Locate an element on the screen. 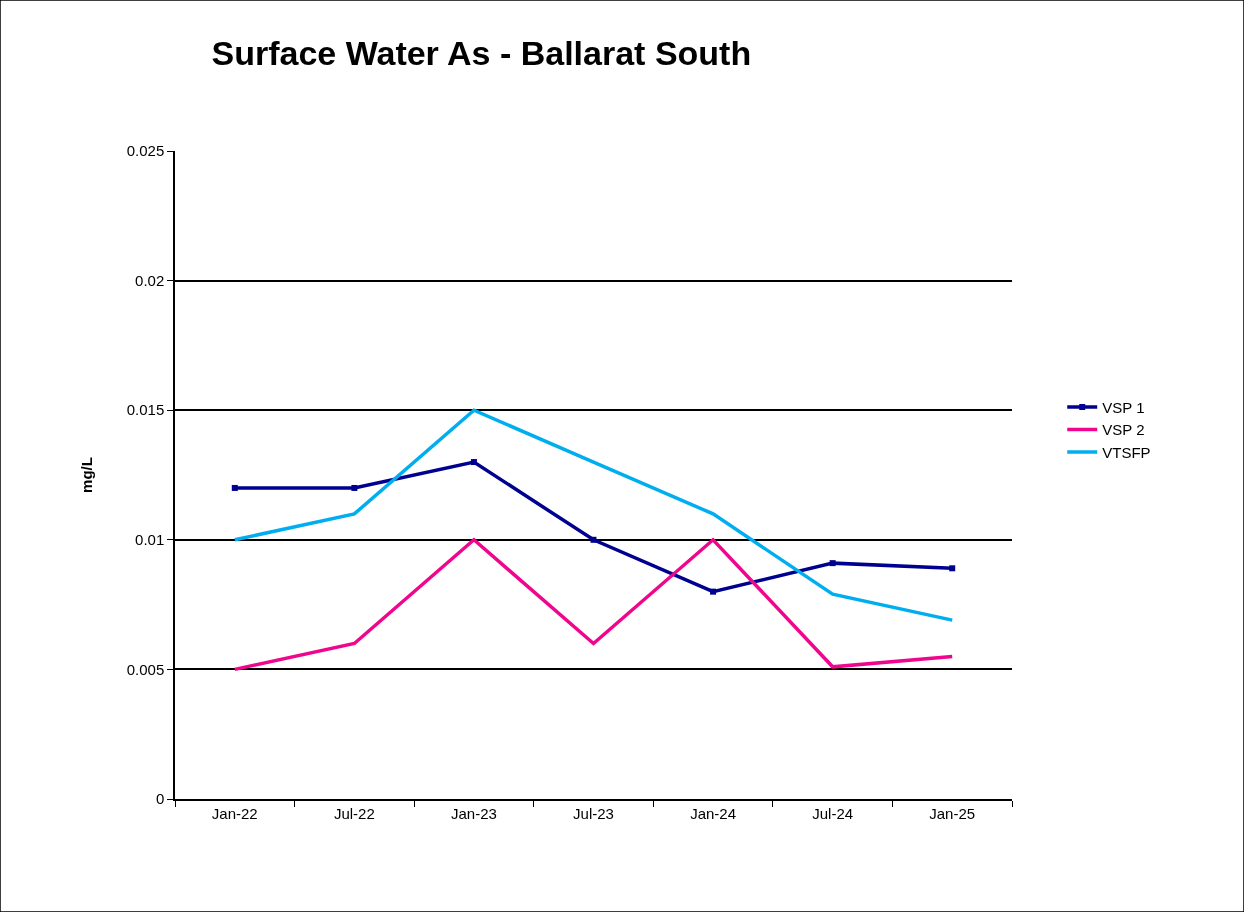 The width and height of the screenshot is (1244, 912). legend-label: VSP 1 is located at coordinates (1123, 407).